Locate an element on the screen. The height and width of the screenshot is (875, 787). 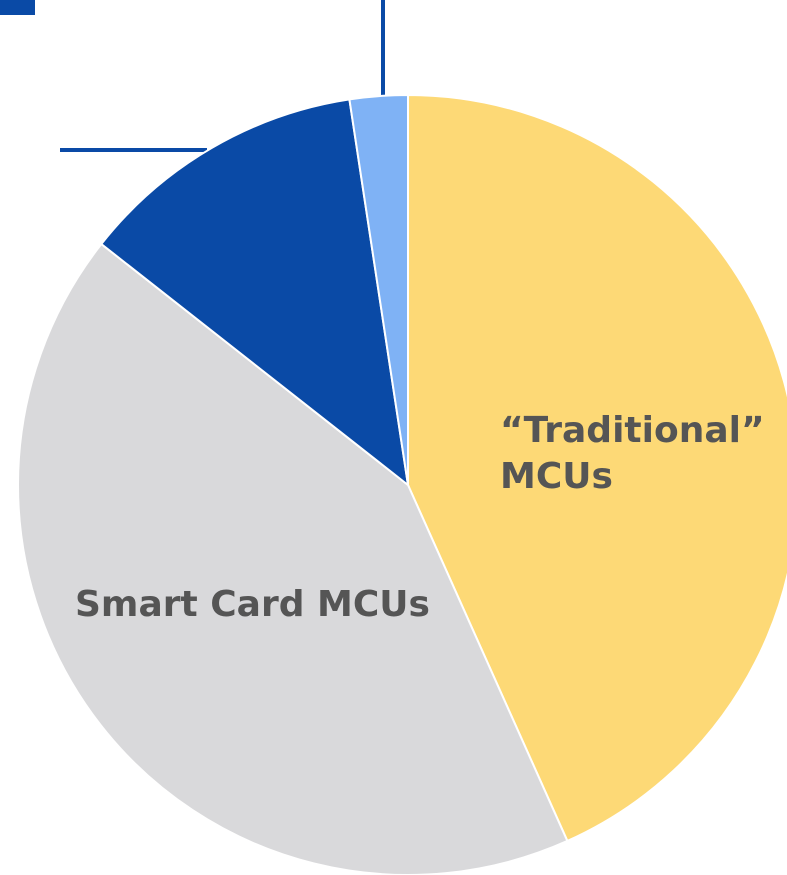
slice-label: “Traditional” MCUs is located at coordinates (632, 453).